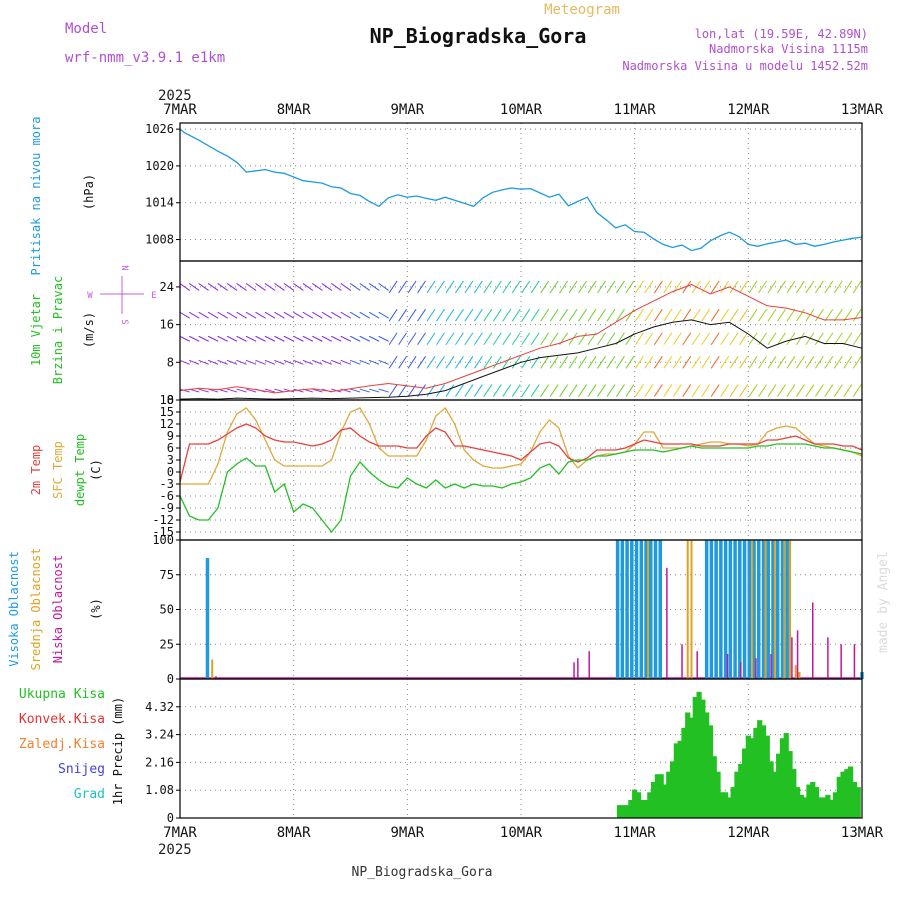 This screenshot has width=900, height=900. I want to click on date-tick-top: 10MAR, so click(521, 110).